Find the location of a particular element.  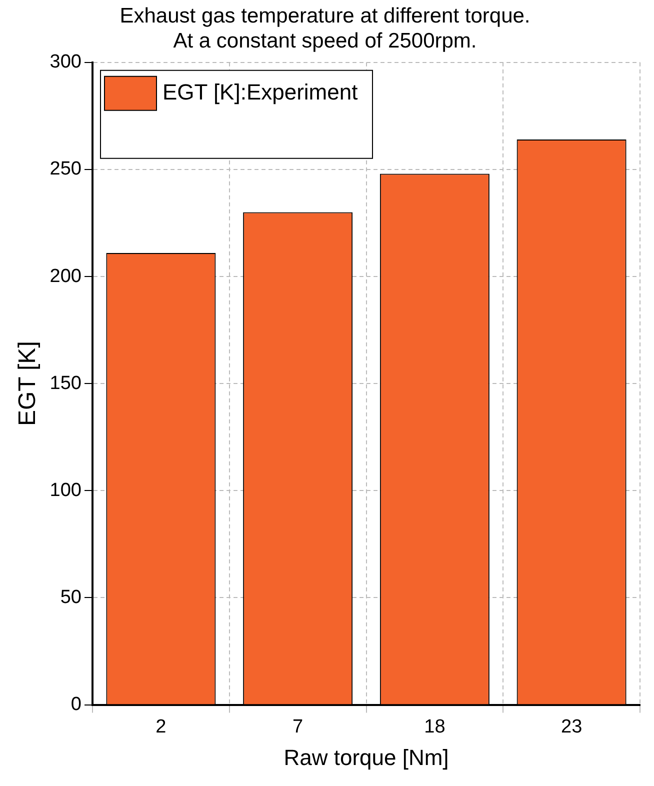

y-tick-label: 250 is located at coordinates (66, 169).